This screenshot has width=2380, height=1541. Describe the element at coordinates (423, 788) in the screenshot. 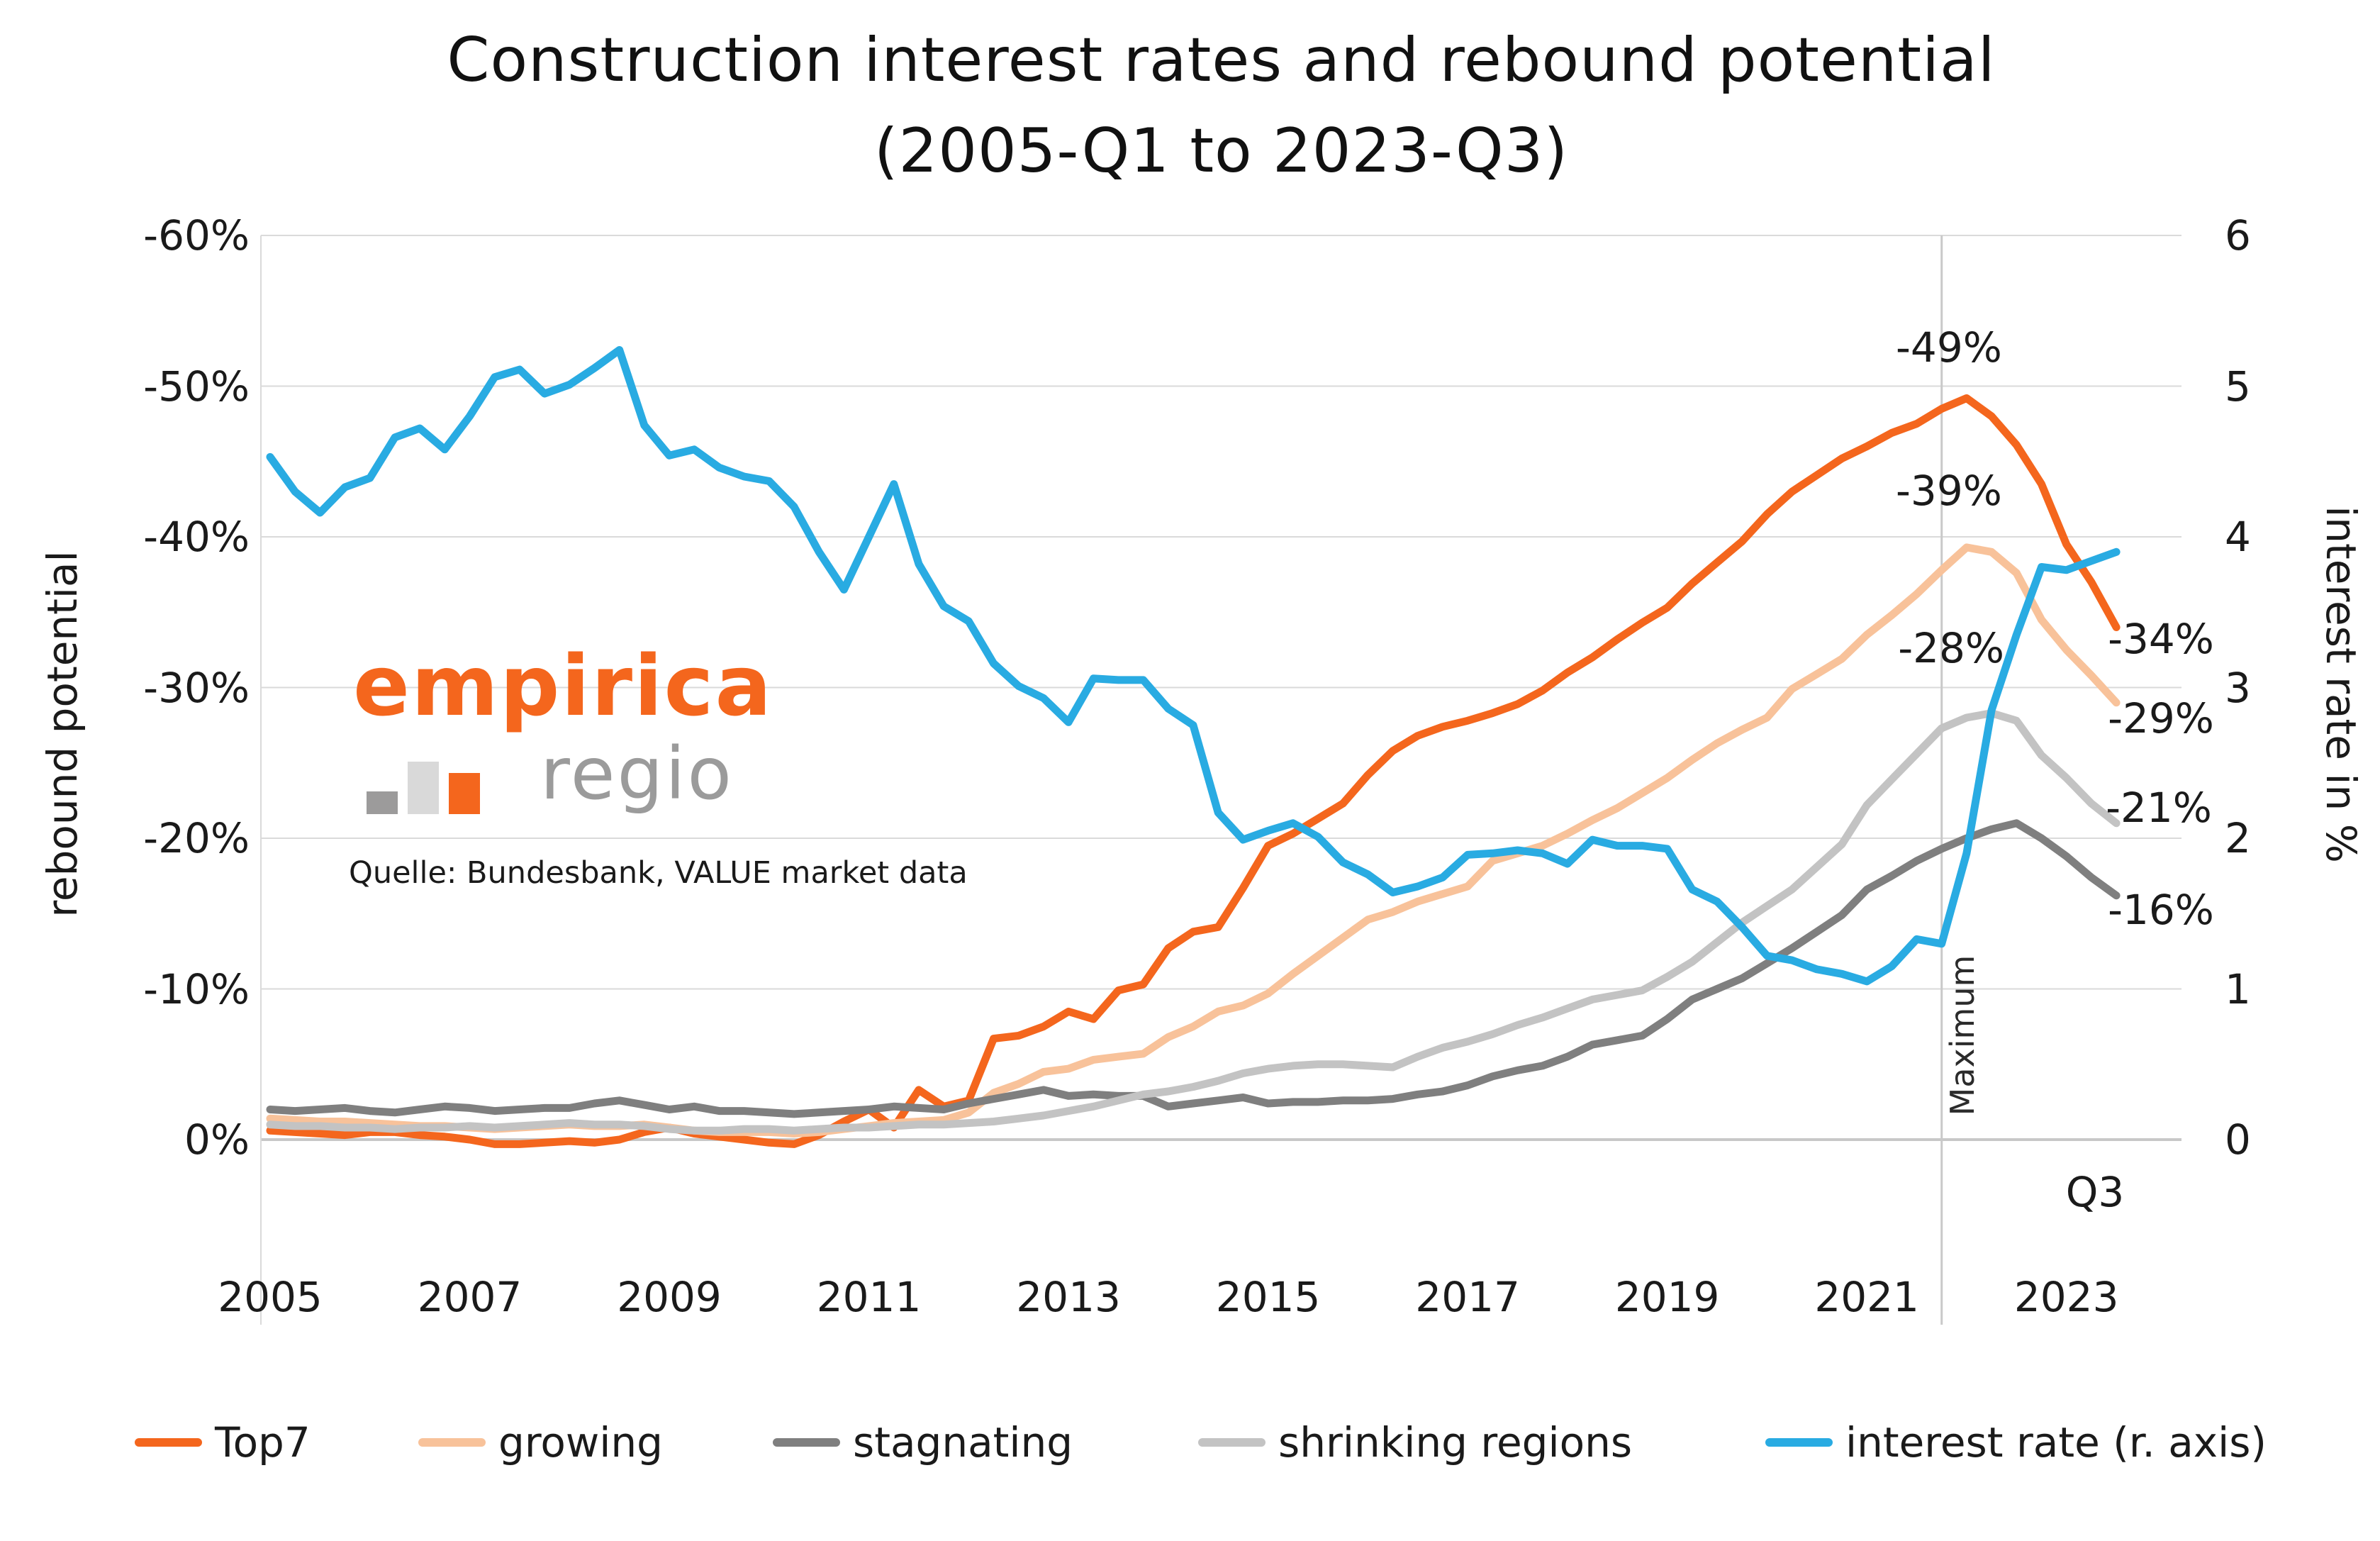

I see `bar-chart-icon` at that location.